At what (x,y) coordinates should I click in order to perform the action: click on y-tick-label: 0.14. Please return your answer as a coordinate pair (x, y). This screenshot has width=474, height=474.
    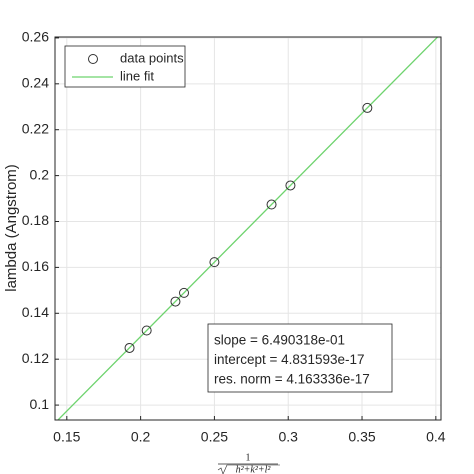
    Looking at the image, I should click on (35, 312).